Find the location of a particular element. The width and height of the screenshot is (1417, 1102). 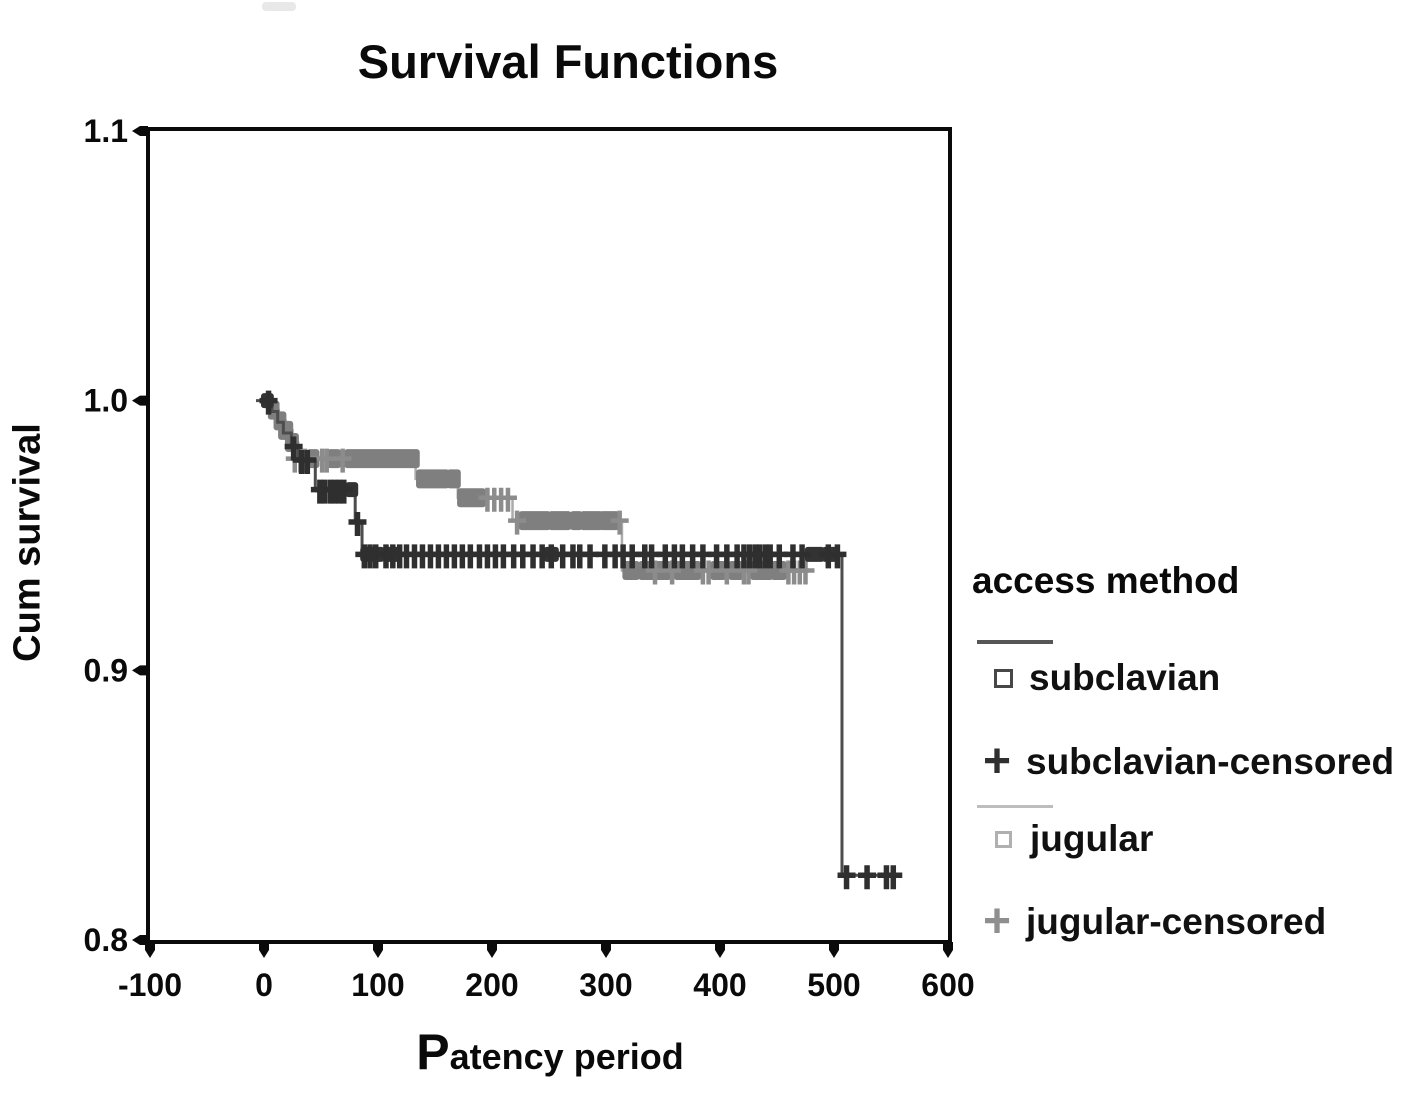

legend-label-subclavian-censored: subclavian-censored is located at coordinates (1210, 761).